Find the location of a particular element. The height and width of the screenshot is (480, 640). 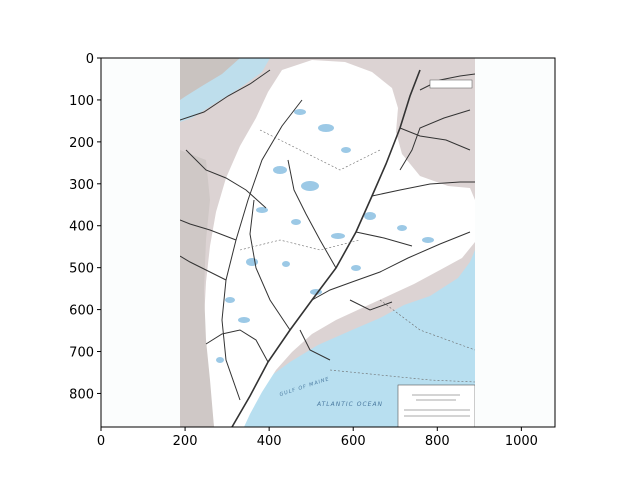

y-tick-label: 100 is located at coordinates (81, 101).